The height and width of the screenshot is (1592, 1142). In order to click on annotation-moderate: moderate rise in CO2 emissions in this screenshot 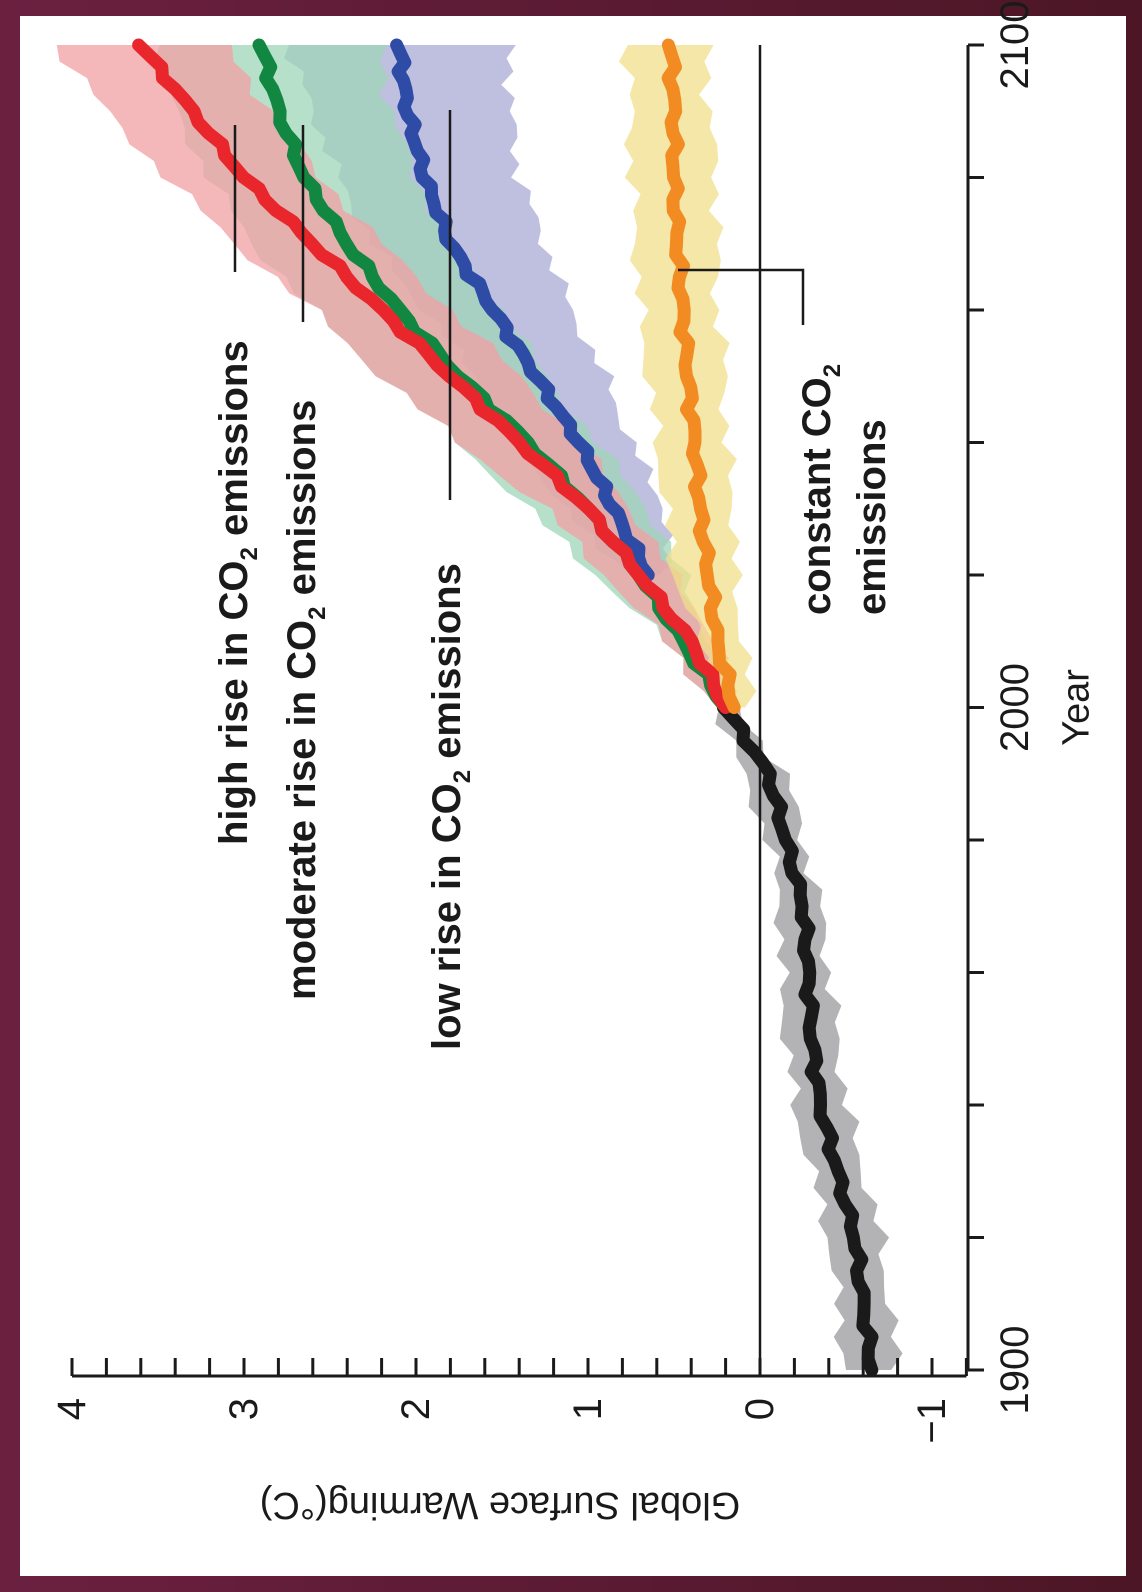, I will do `click(305, 700)`.